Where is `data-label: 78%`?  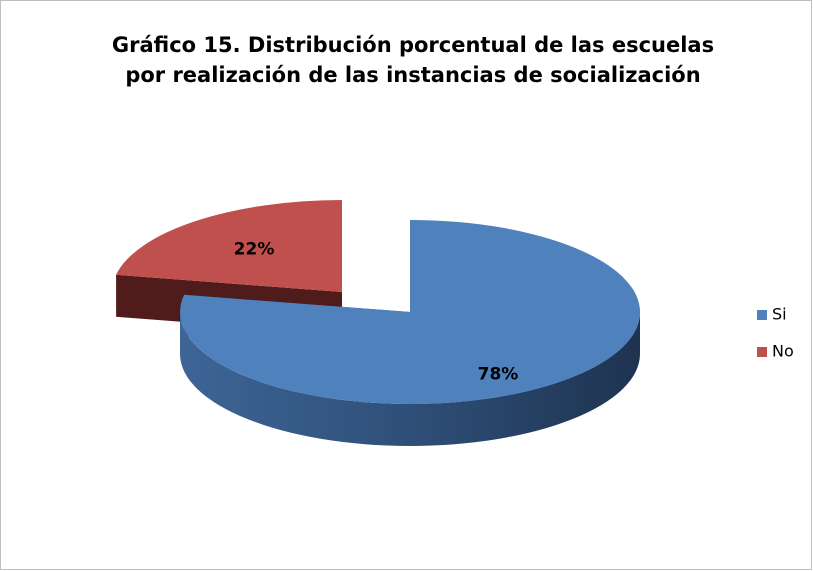 data-label: 78% is located at coordinates (498, 375).